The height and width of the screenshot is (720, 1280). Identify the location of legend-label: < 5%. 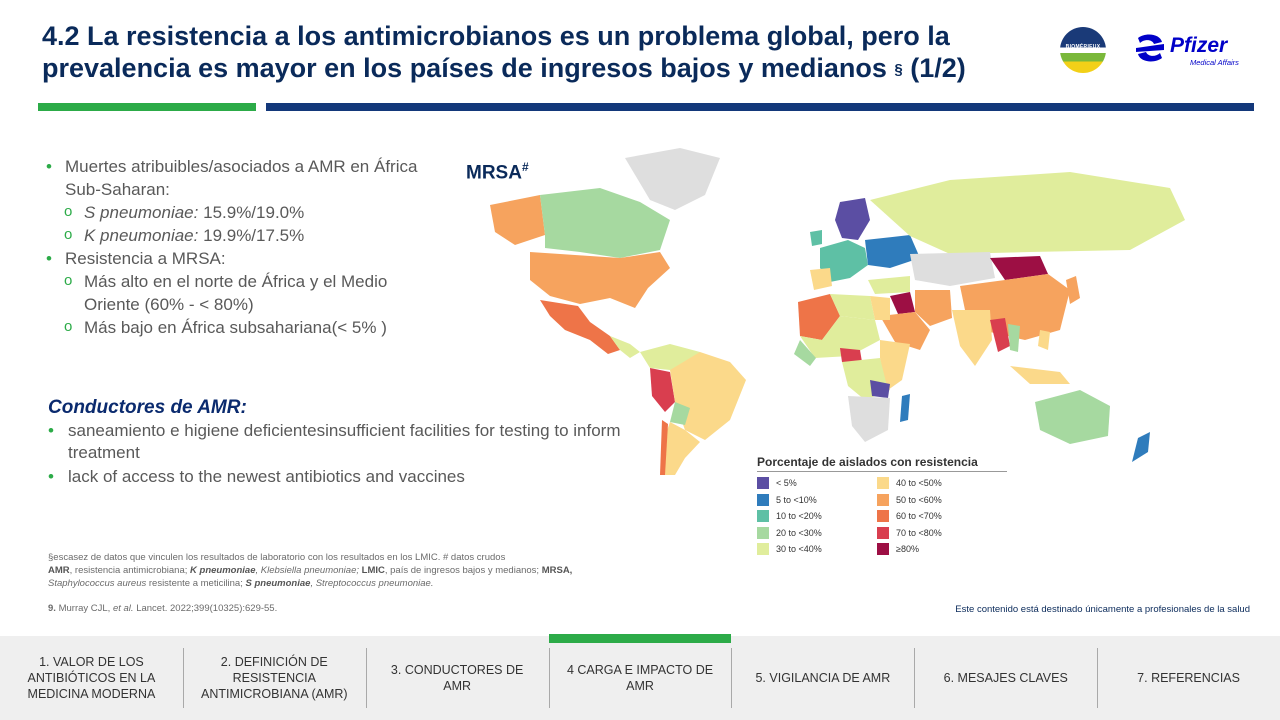
(786, 483).